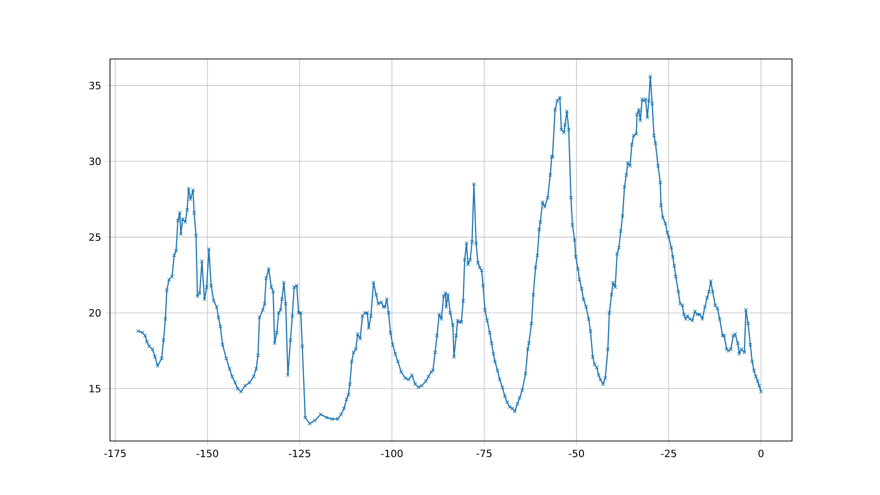  Describe the element at coordinates (94, 237) in the screenshot. I see `y-tick-label: 25` at that location.